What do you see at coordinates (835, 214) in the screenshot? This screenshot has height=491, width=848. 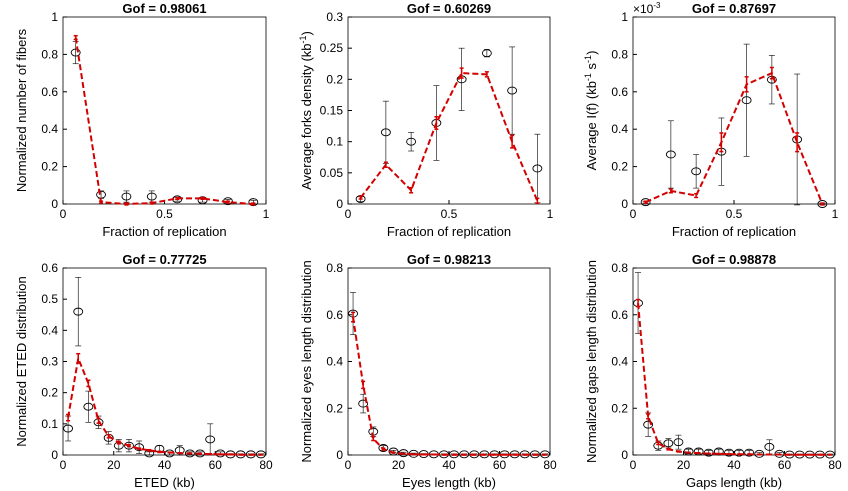 I see `x-tick-label: 1` at bounding box center [835, 214].